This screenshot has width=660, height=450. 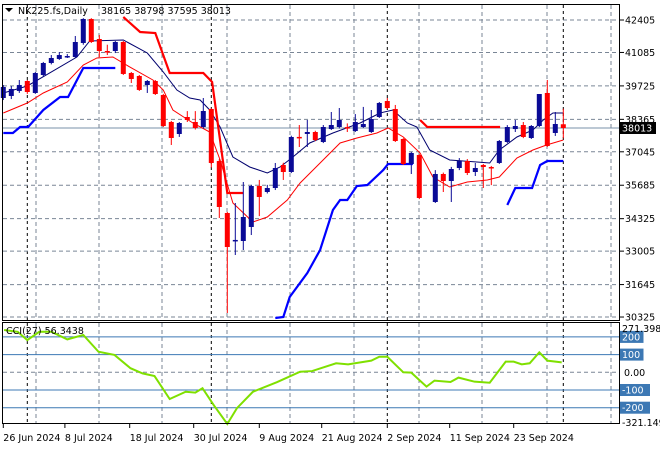 What do you see at coordinates (352, 438) in the screenshot?
I see `date-tick-label: 21 Aug 2024` at bounding box center [352, 438].